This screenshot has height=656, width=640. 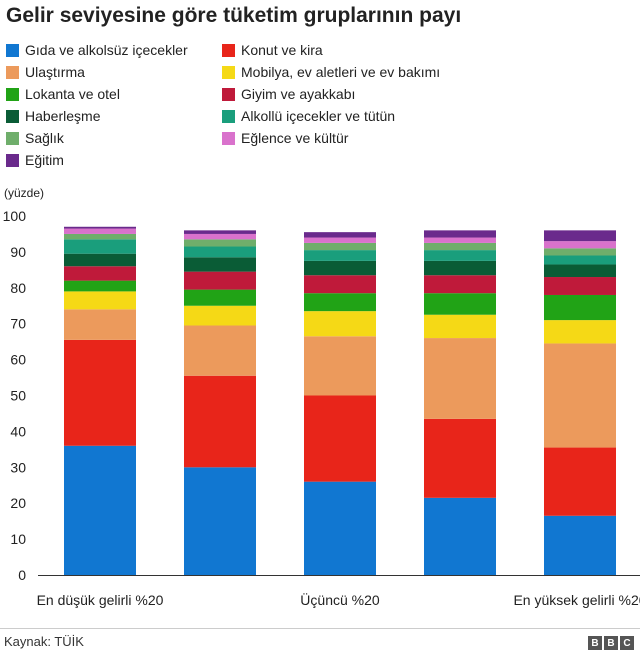 What do you see at coordinates (295, 138) in the screenshot?
I see `legend-label: Eğlence ve kültür` at bounding box center [295, 138].